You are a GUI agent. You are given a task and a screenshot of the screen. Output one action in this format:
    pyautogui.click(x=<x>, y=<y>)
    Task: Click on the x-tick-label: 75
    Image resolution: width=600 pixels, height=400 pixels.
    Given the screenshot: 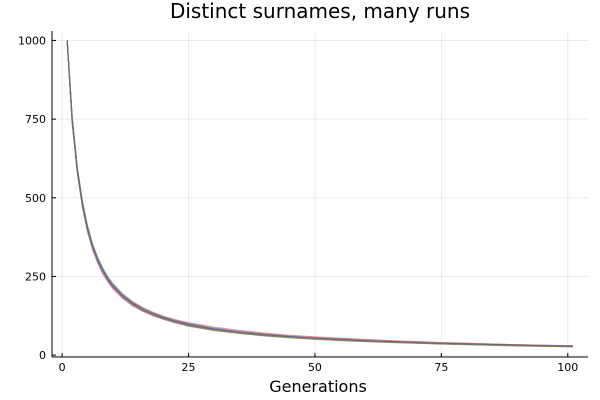 What is the action you would take?
    pyautogui.click(x=441, y=367)
    